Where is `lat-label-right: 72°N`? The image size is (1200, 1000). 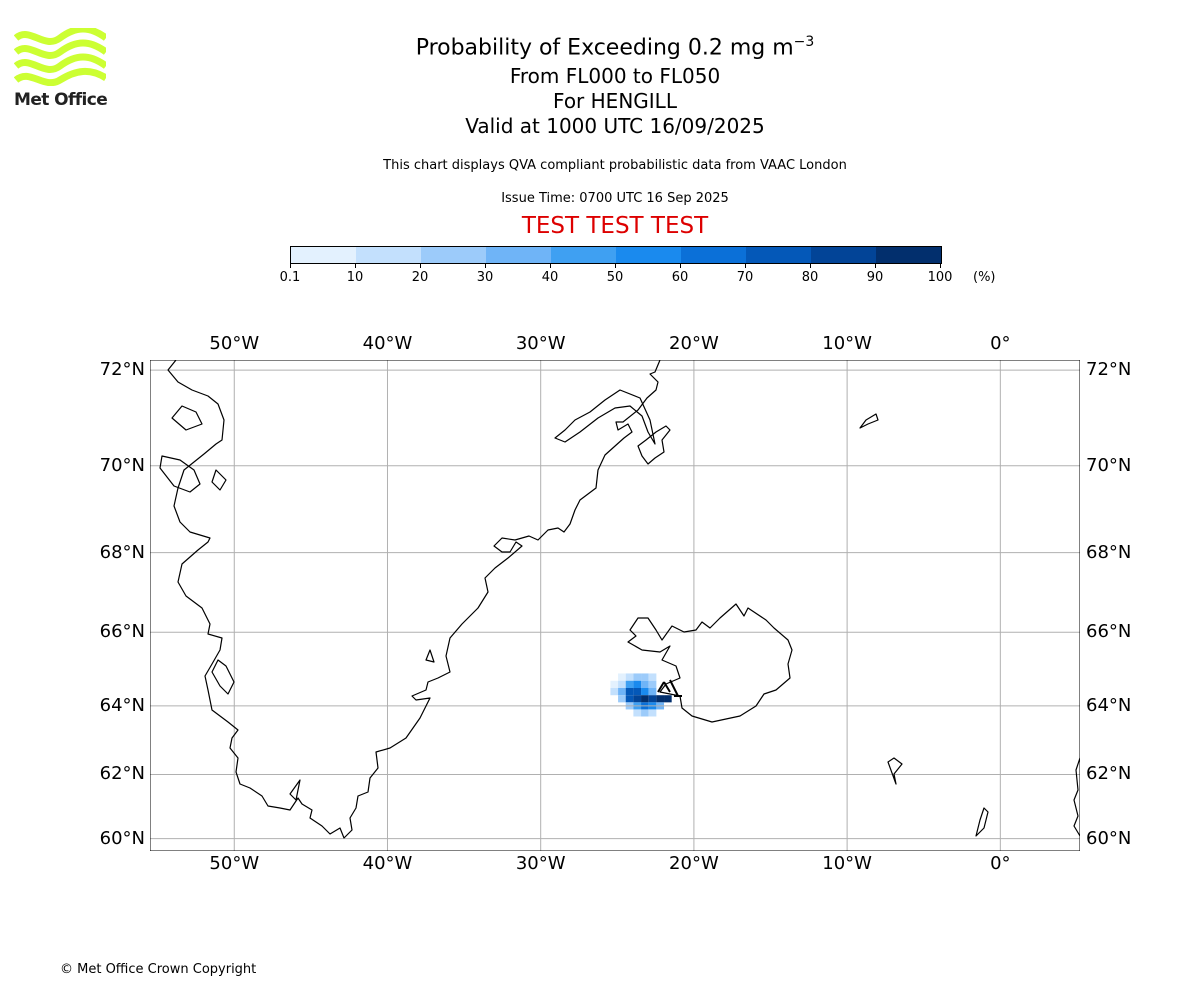 lat-label-right: 72°N is located at coordinates (1109, 370).